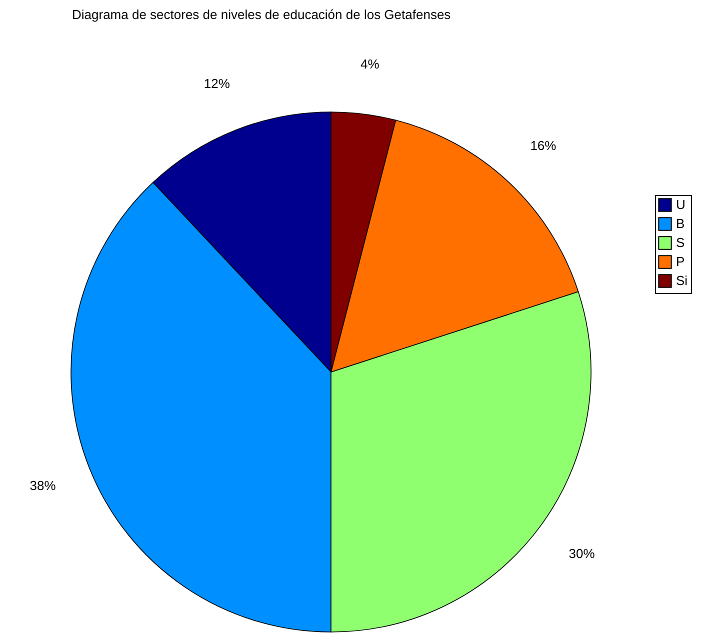  Describe the element at coordinates (543, 146) in the screenshot. I see `data-label: 16%` at that location.